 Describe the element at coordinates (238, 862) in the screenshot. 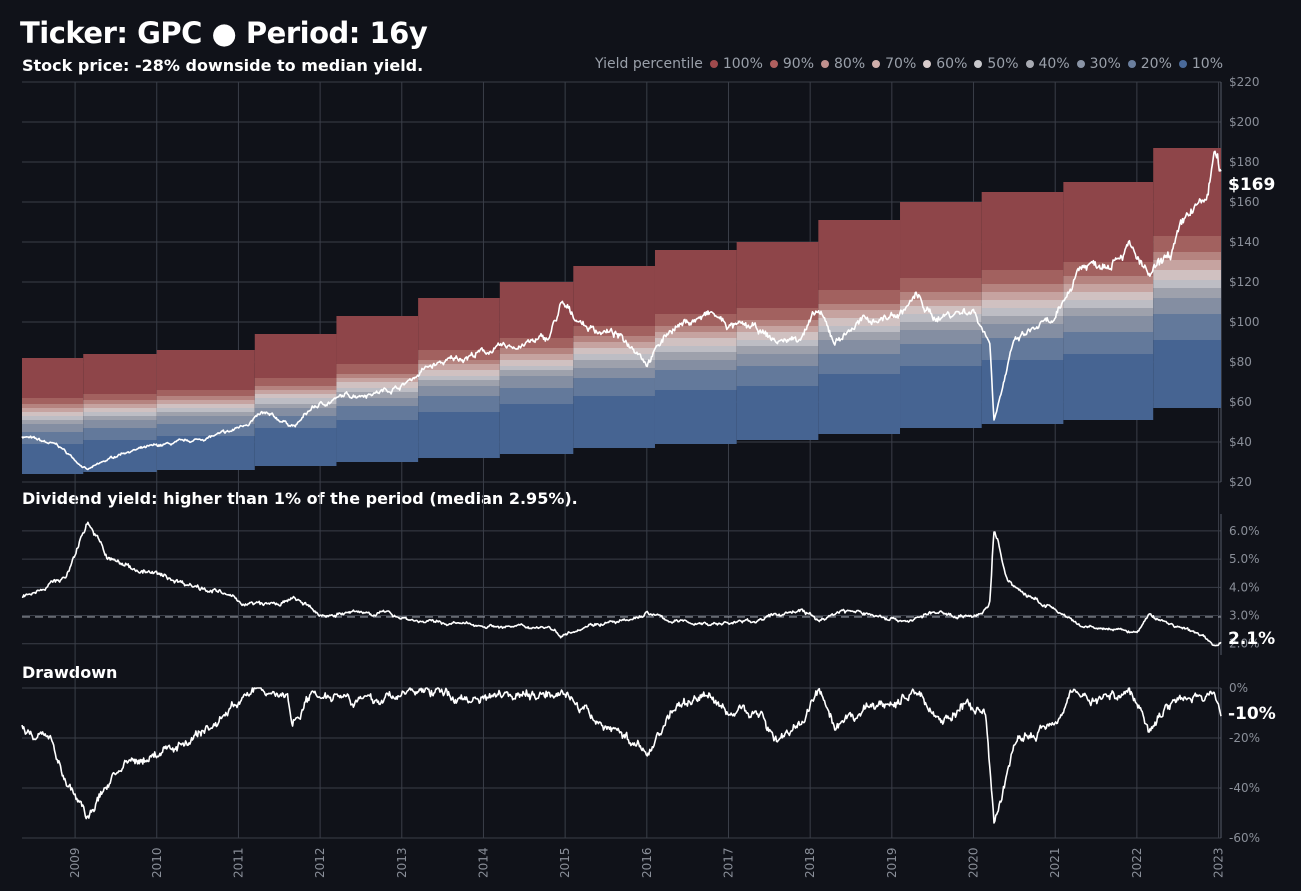

I see `x-tick-label: 2011` at that location.